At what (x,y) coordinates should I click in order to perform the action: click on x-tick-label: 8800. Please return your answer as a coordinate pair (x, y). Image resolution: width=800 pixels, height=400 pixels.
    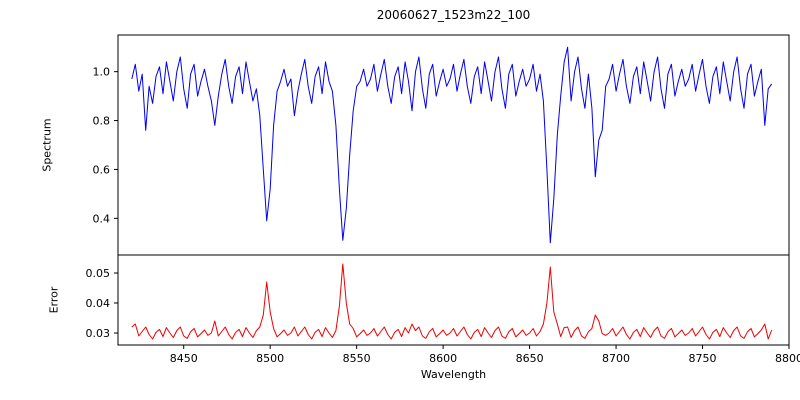
    Looking at the image, I should click on (787, 358).